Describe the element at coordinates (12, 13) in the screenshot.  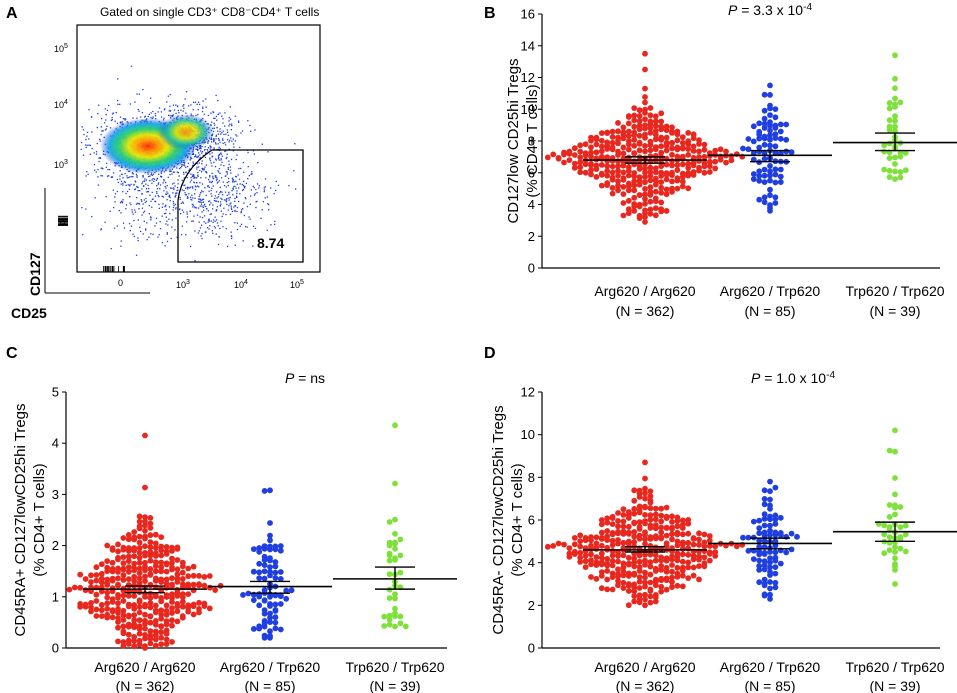
I see `panel-letter-a: A` at that location.